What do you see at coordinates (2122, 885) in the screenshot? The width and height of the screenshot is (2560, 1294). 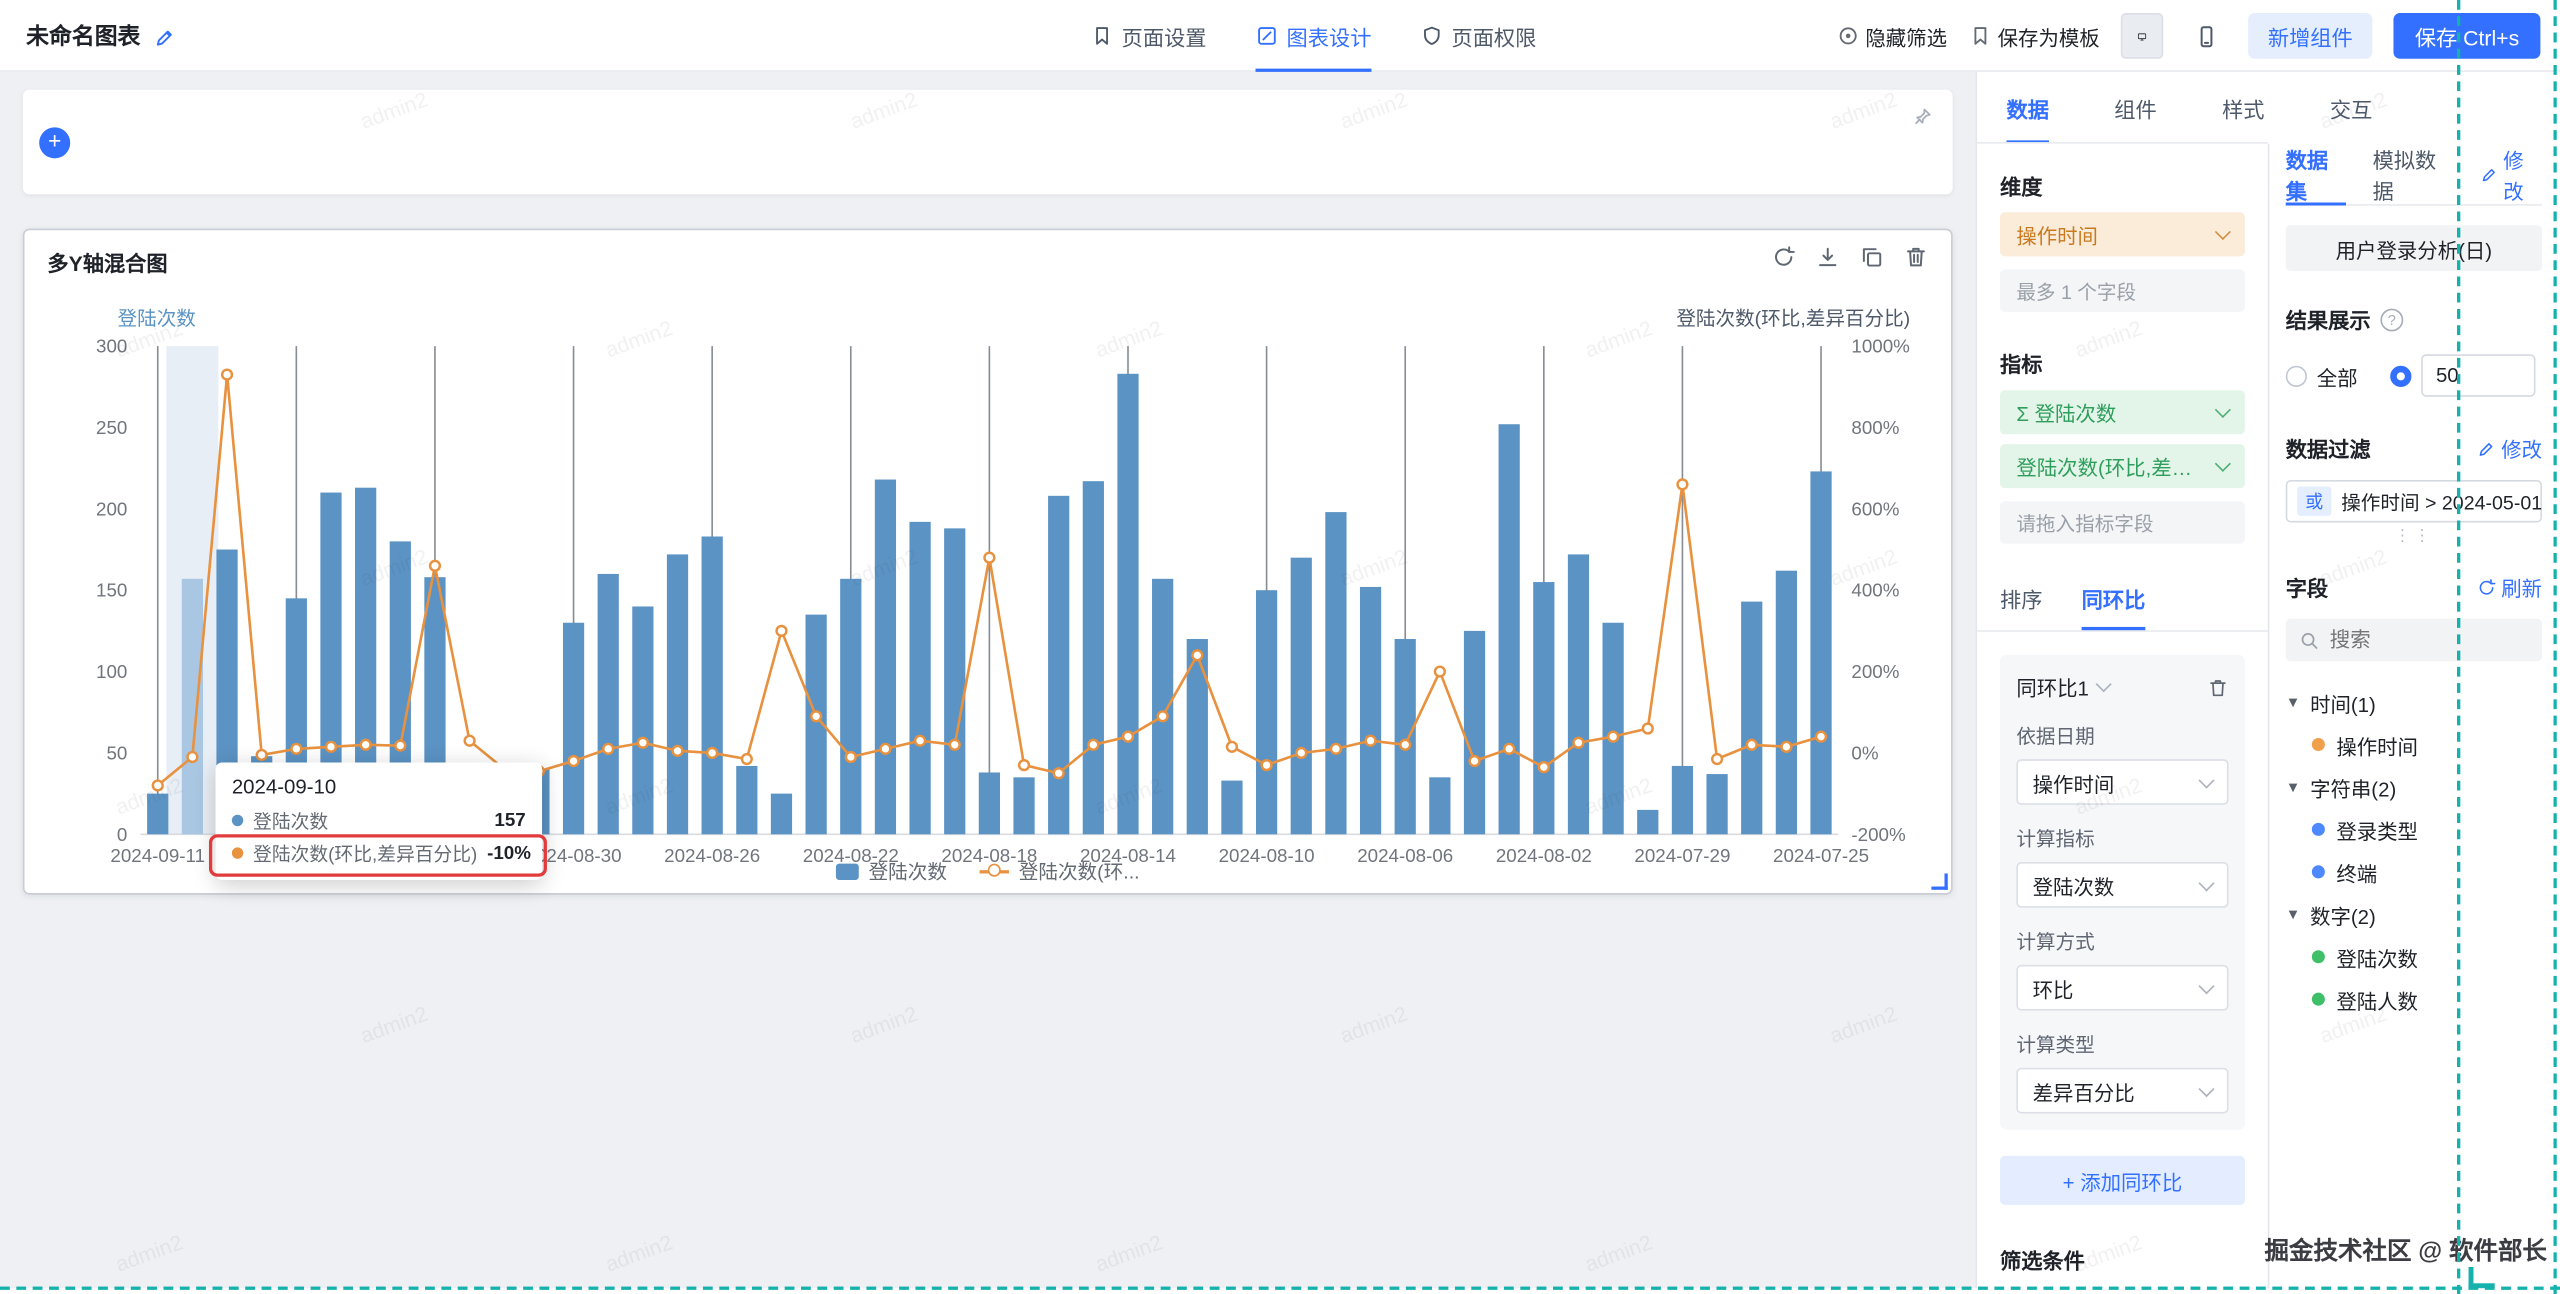 I see `compare-metric-select: 登陆次数` at bounding box center [2122, 885].